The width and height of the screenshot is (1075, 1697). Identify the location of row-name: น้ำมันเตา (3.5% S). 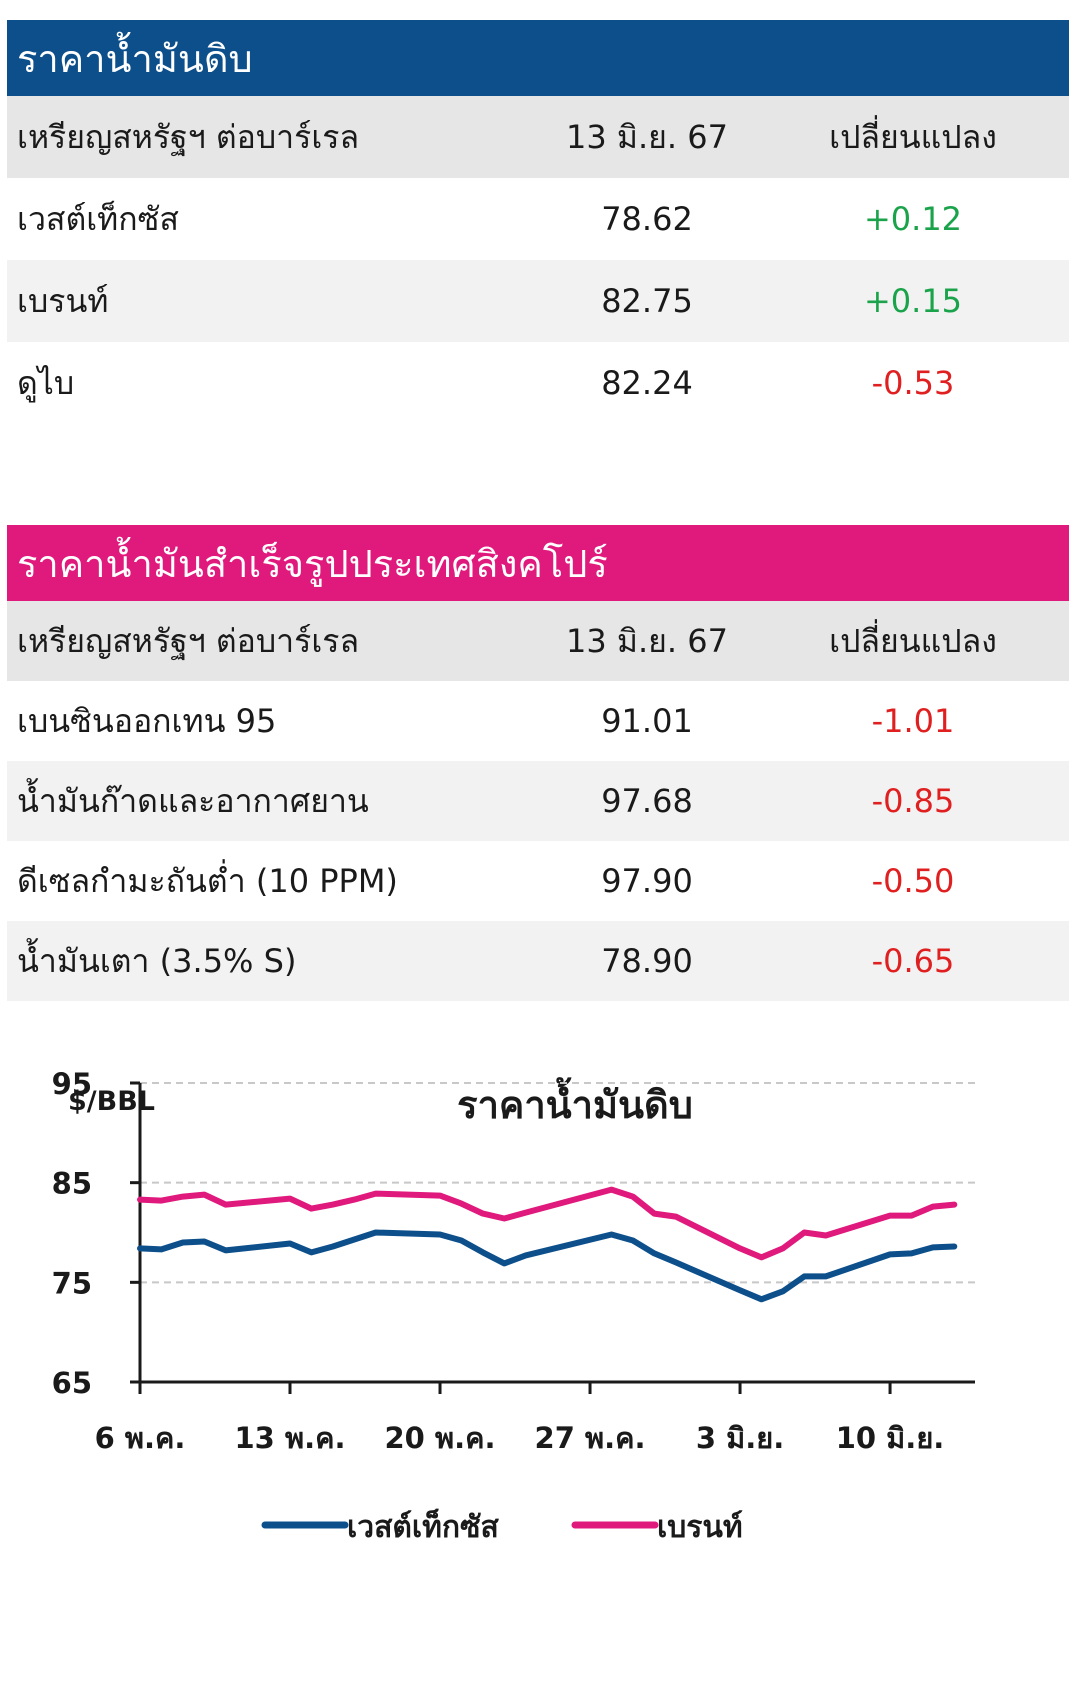
(157, 960).